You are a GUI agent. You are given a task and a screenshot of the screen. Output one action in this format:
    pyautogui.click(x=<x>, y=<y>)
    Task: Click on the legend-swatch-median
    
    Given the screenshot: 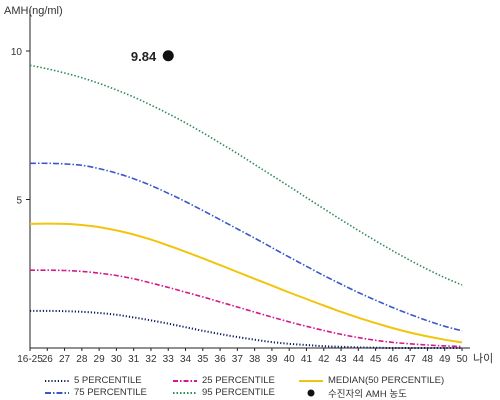 What is the action you would take?
    pyautogui.click(x=311, y=380)
    